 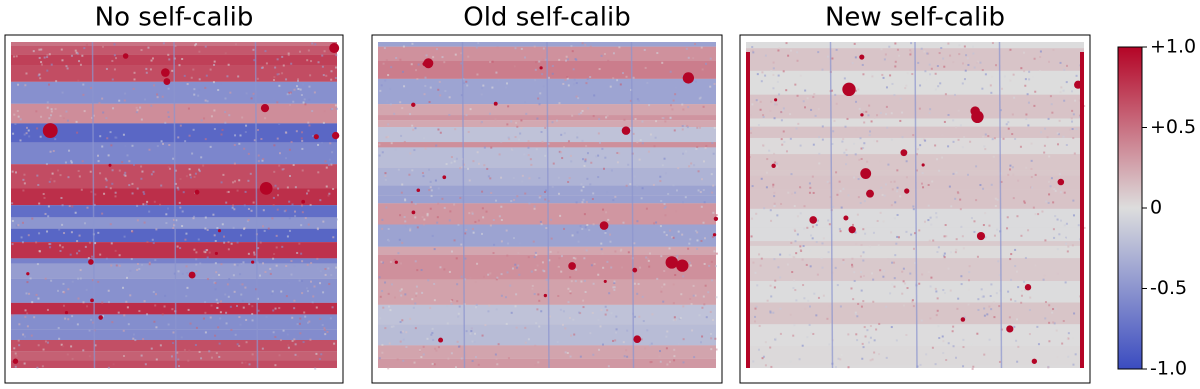 I want to click on image-band, so click(x=547, y=214).